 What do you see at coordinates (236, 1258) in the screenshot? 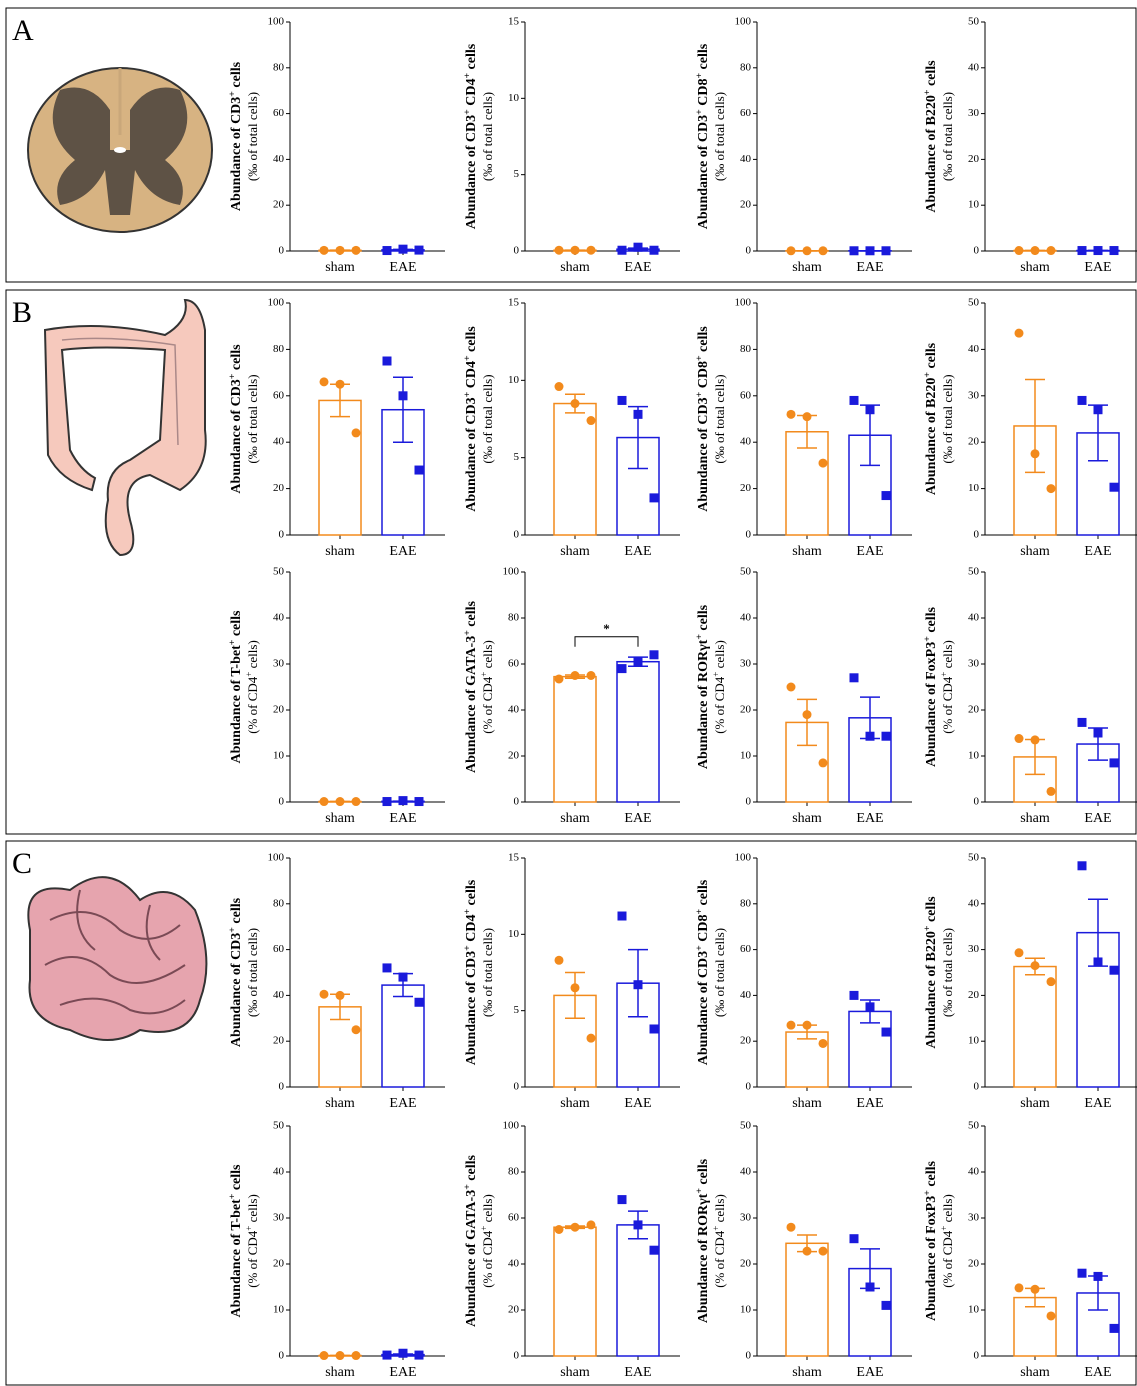
I see `text-part: Abundance of T-bet` at bounding box center [236, 1258].